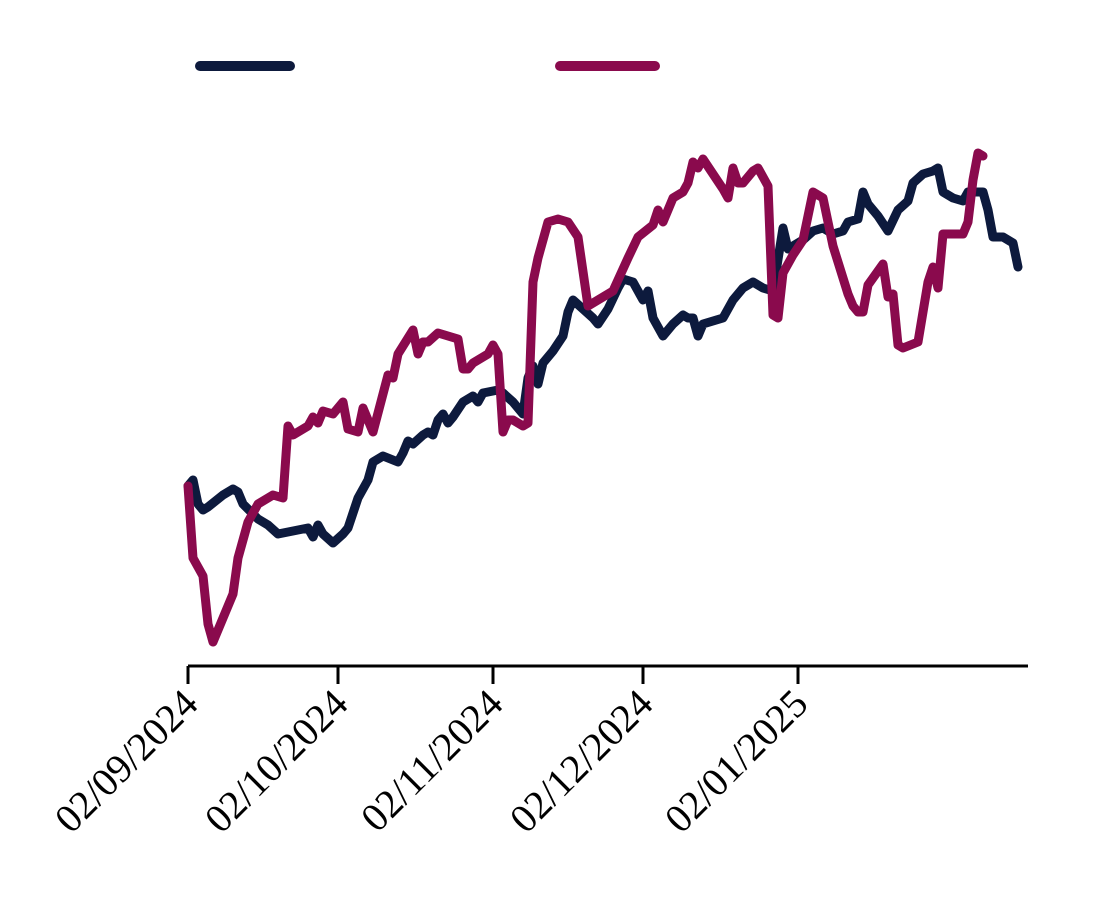  I want to click on x-tick-label: 02/11/2024, so click(432, 761).